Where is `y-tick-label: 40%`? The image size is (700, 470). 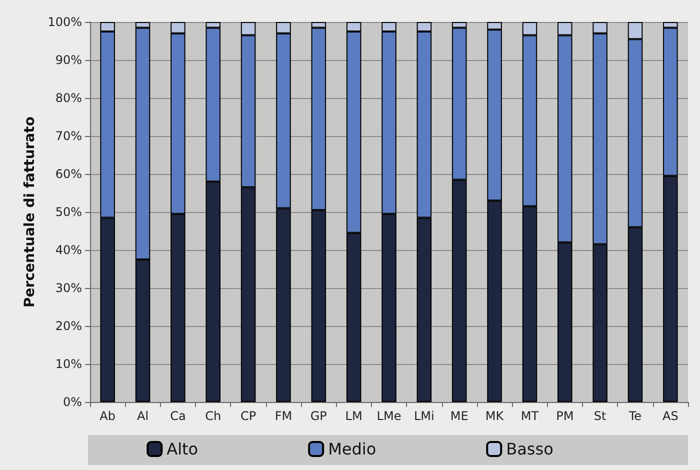
y-tick-label: 40% is located at coordinates (68, 250).